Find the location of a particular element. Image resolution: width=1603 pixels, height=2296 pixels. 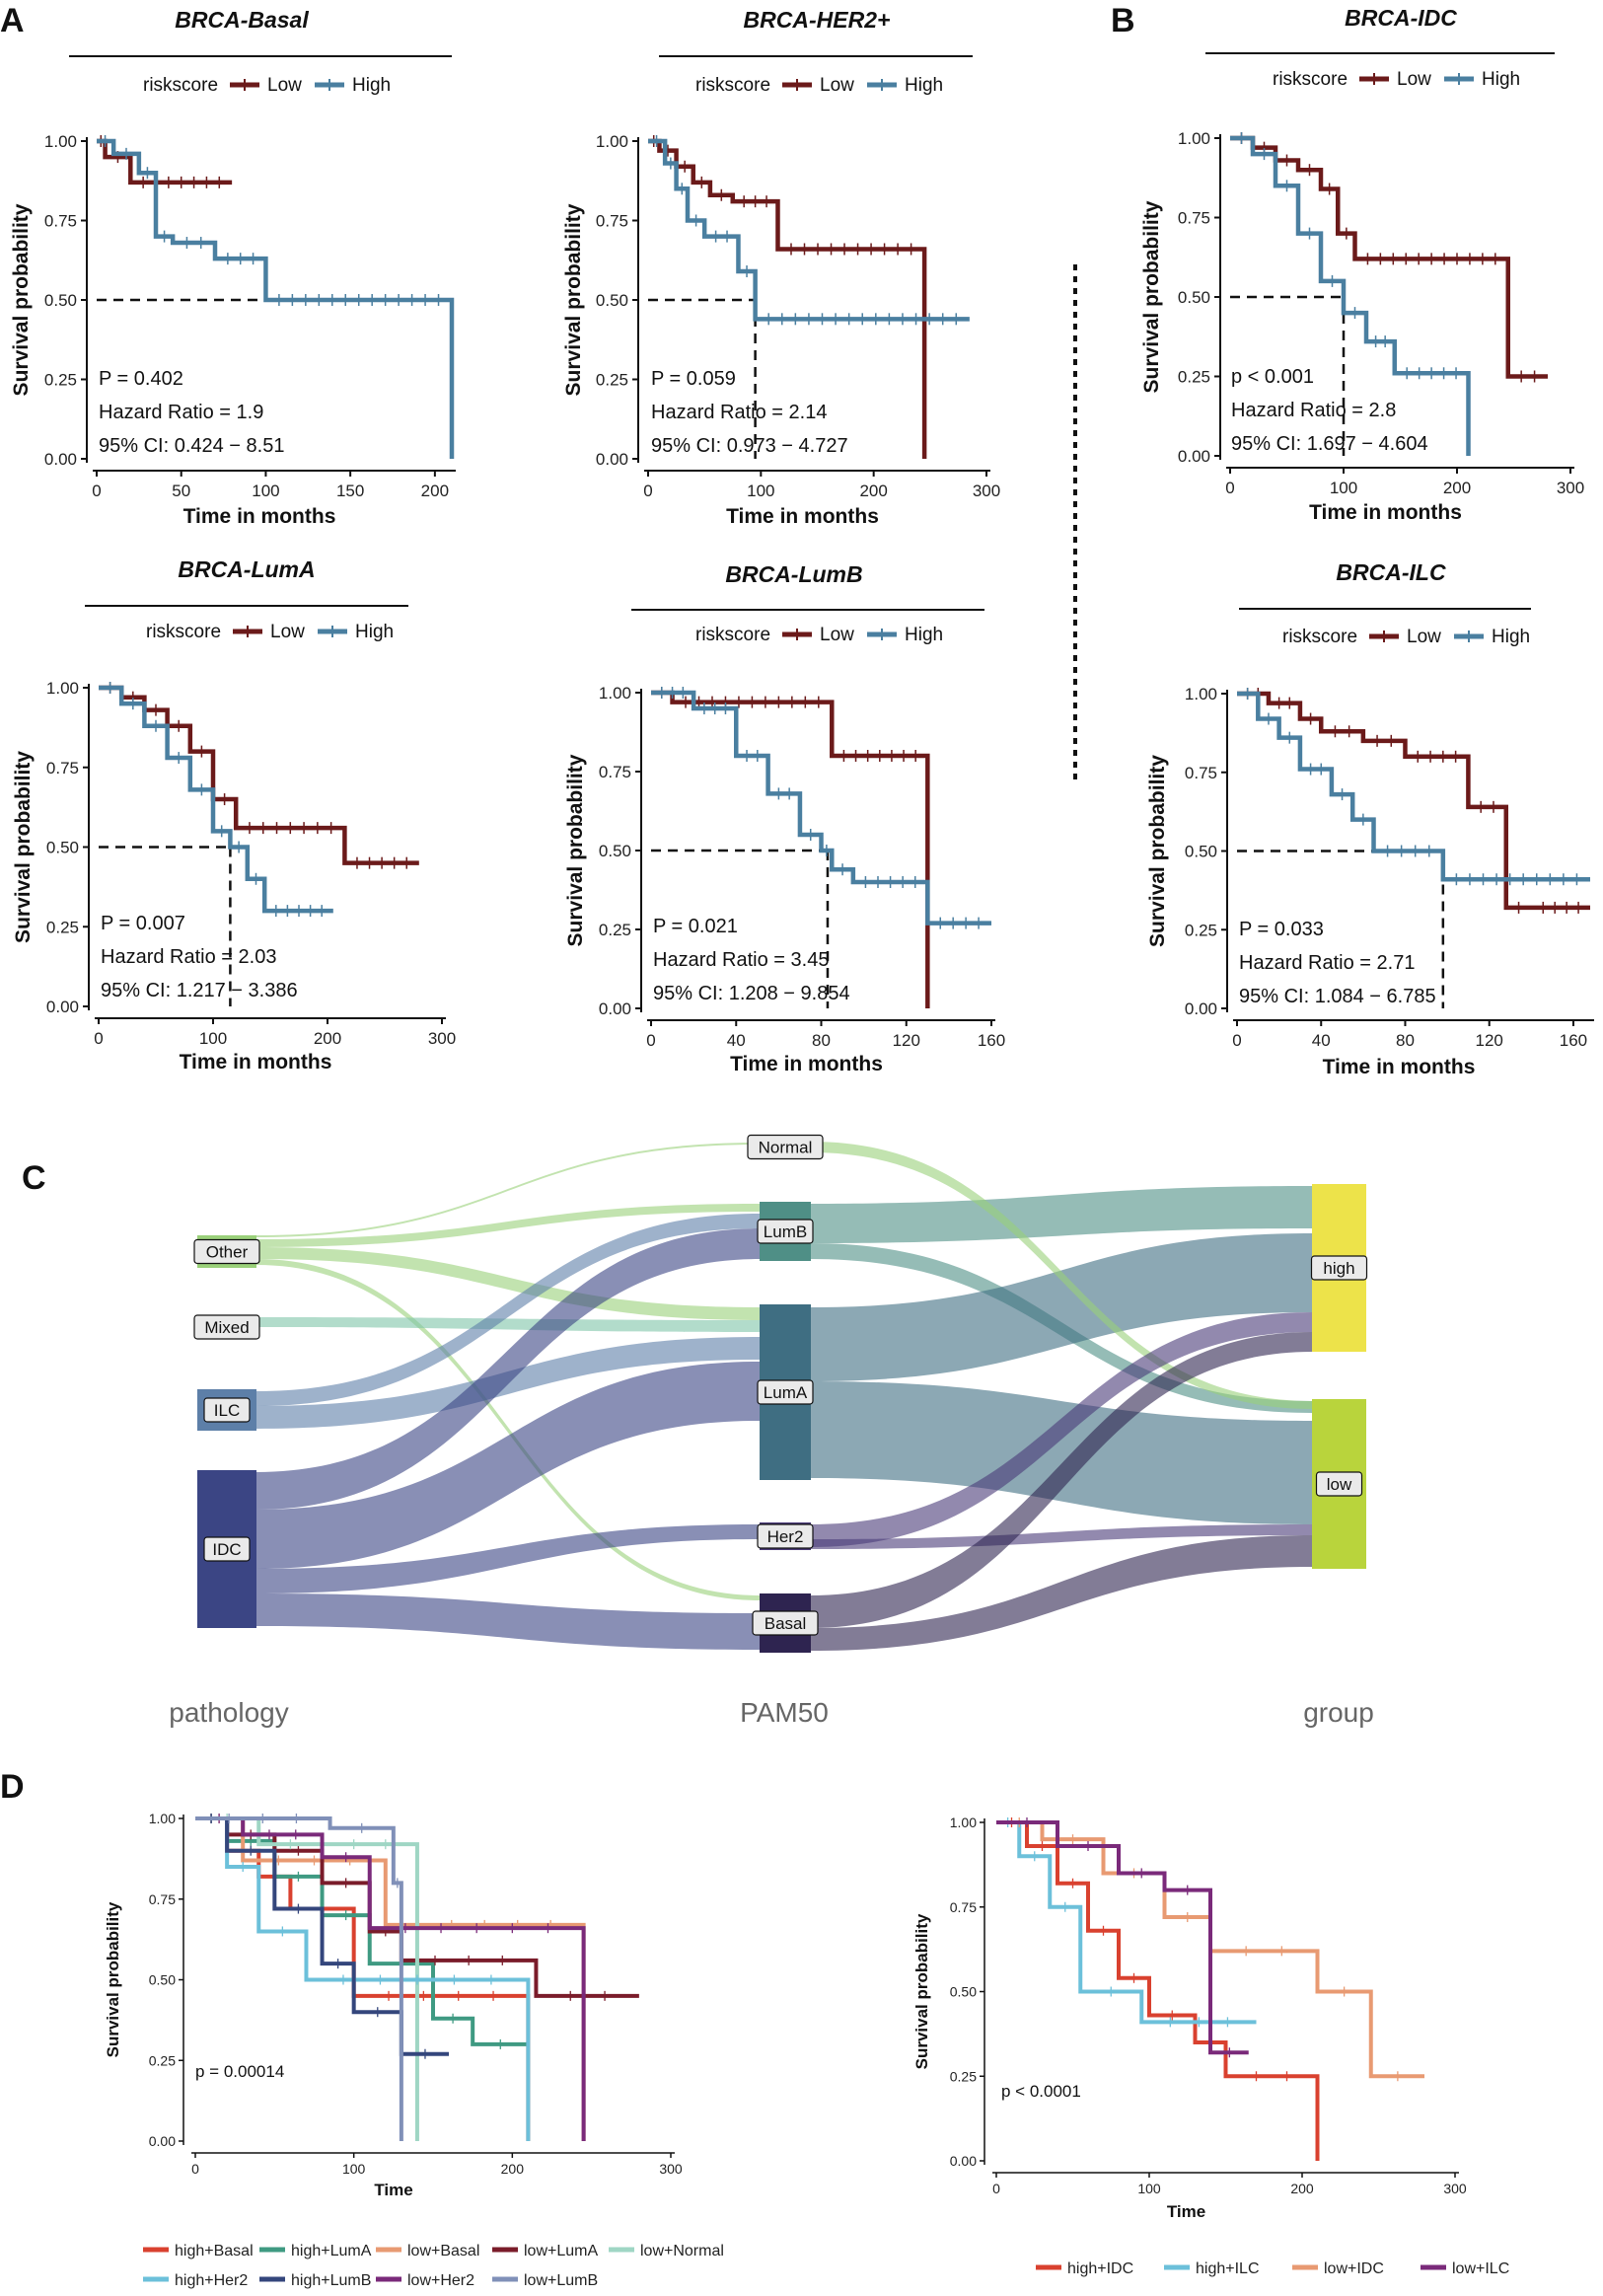

sankey-label: ILC is located at coordinates (227, 1410).